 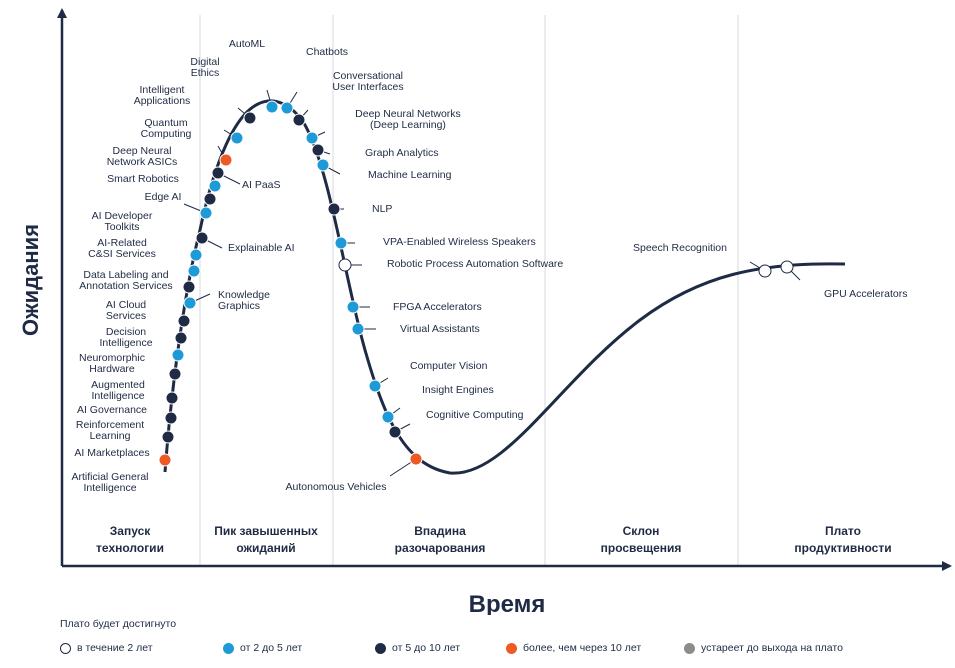 I want to click on marker-ai-paas, so click(x=218, y=173).